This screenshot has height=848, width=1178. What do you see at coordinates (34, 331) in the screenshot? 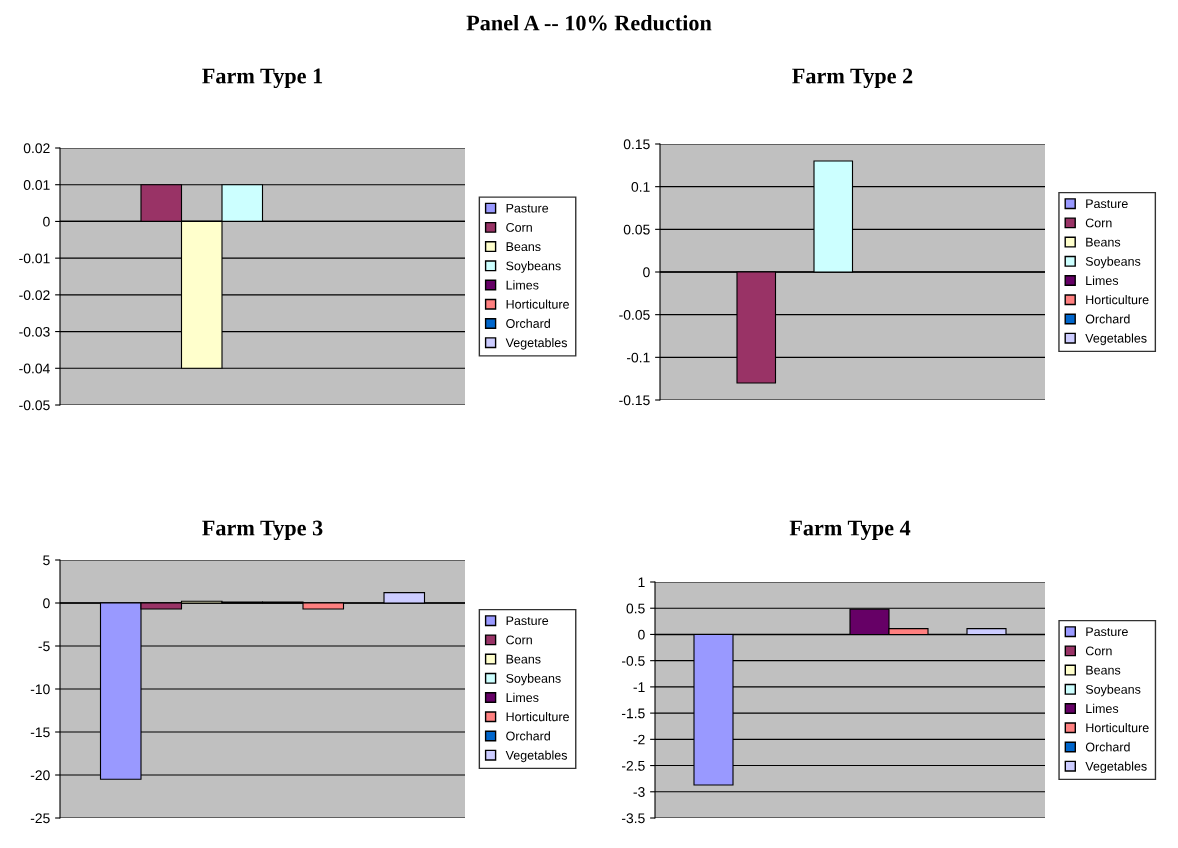
I see `y-tick-label: -0.03` at bounding box center [34, 331].